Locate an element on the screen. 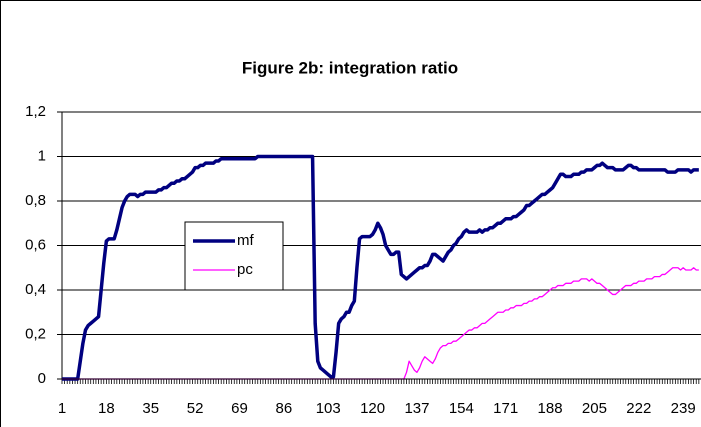 The width and height of the screenshot is (701, 427). x-tick-label: 69 is located at coordinates (239, 408).